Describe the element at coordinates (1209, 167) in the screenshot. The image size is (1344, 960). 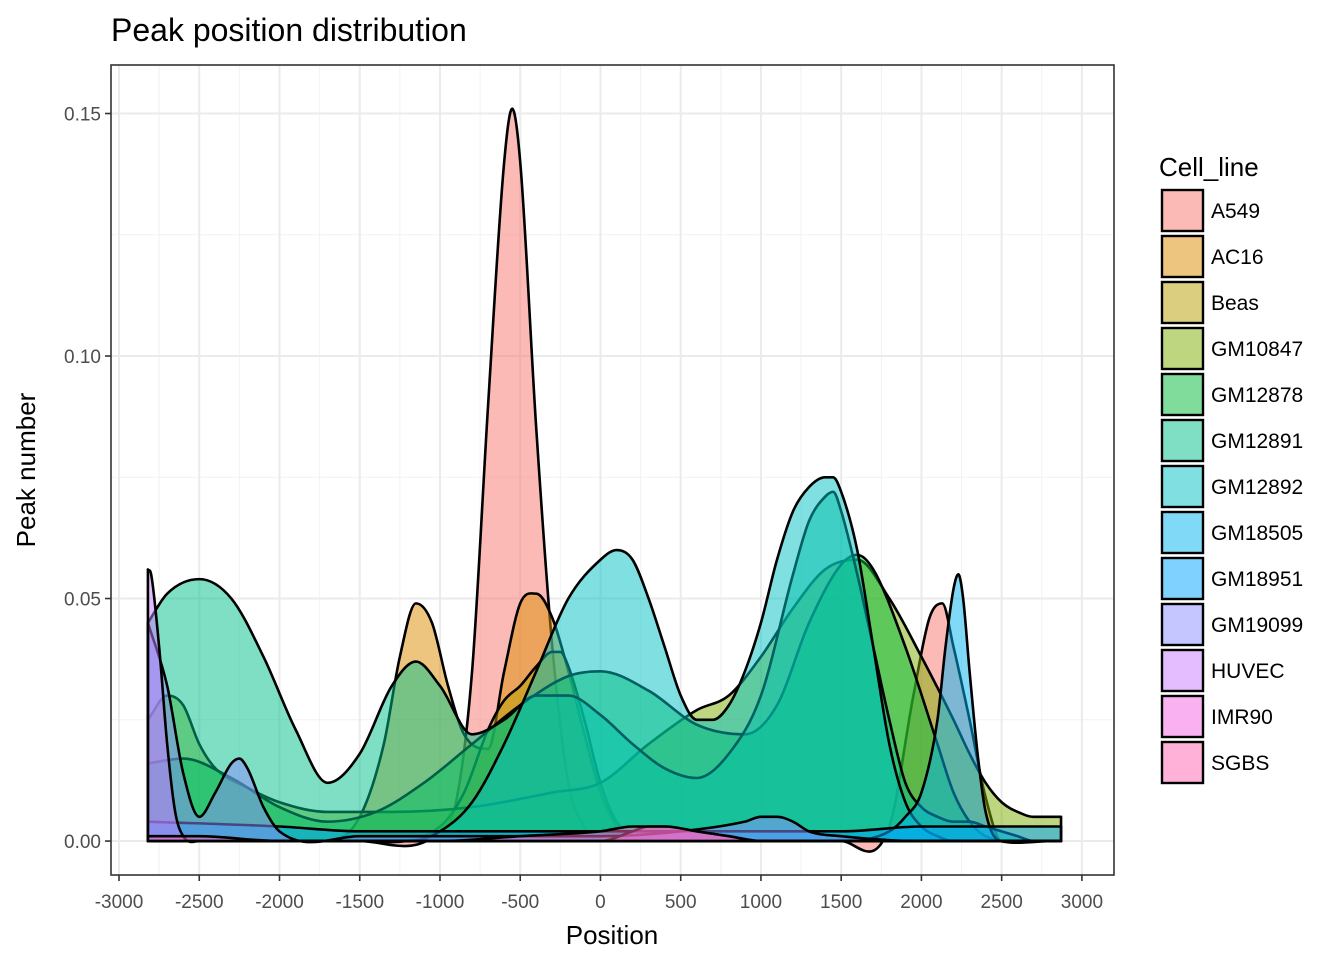
I see `legend-title: Cell_line` at that location.